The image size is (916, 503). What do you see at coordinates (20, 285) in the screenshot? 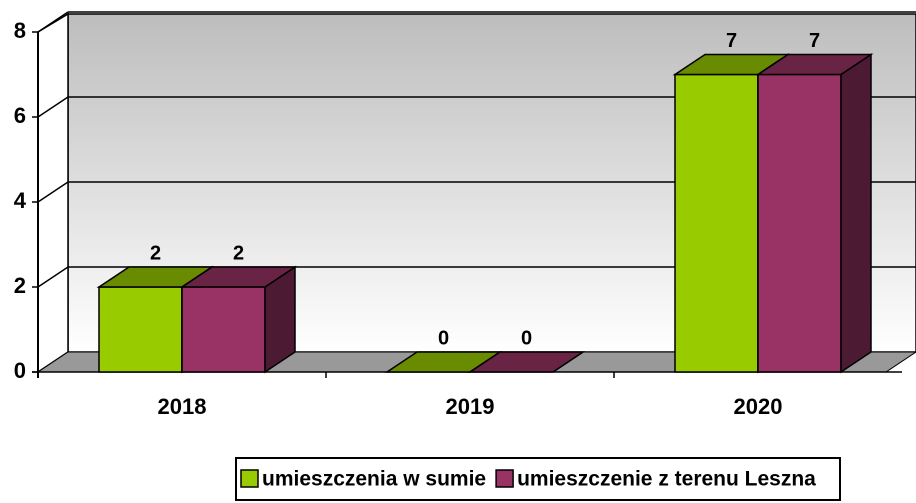
I see `y-tick-label: 2` at bounding box center [20, 285].